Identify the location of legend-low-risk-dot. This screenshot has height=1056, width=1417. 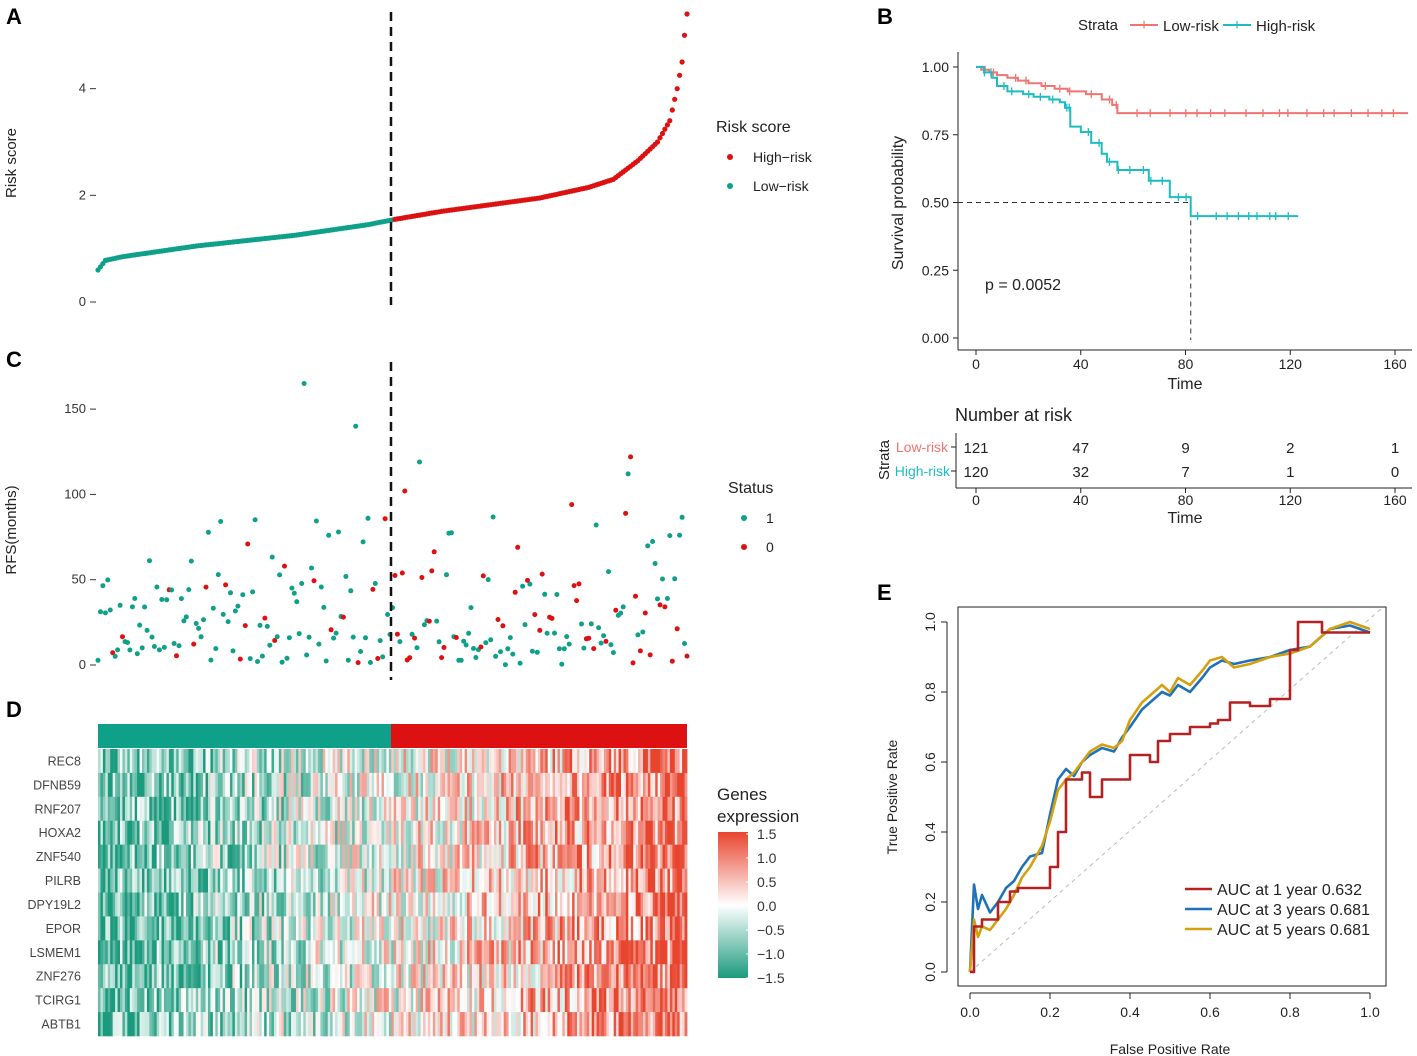
(730, 186).